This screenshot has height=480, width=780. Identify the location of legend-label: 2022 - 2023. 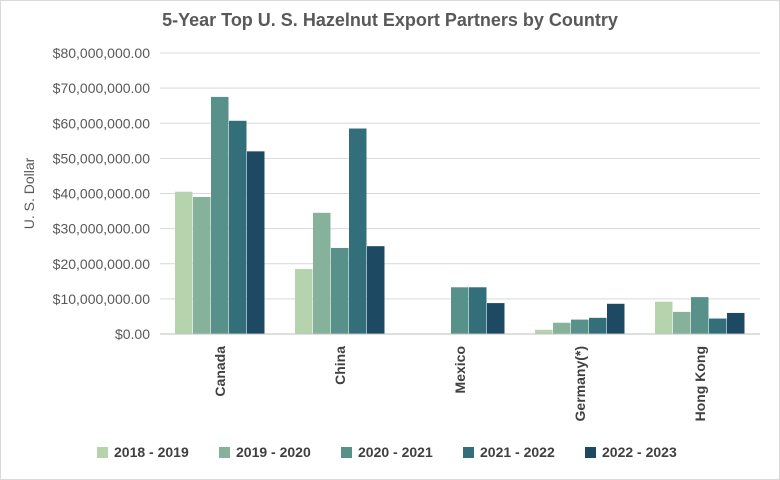
(639, 452).